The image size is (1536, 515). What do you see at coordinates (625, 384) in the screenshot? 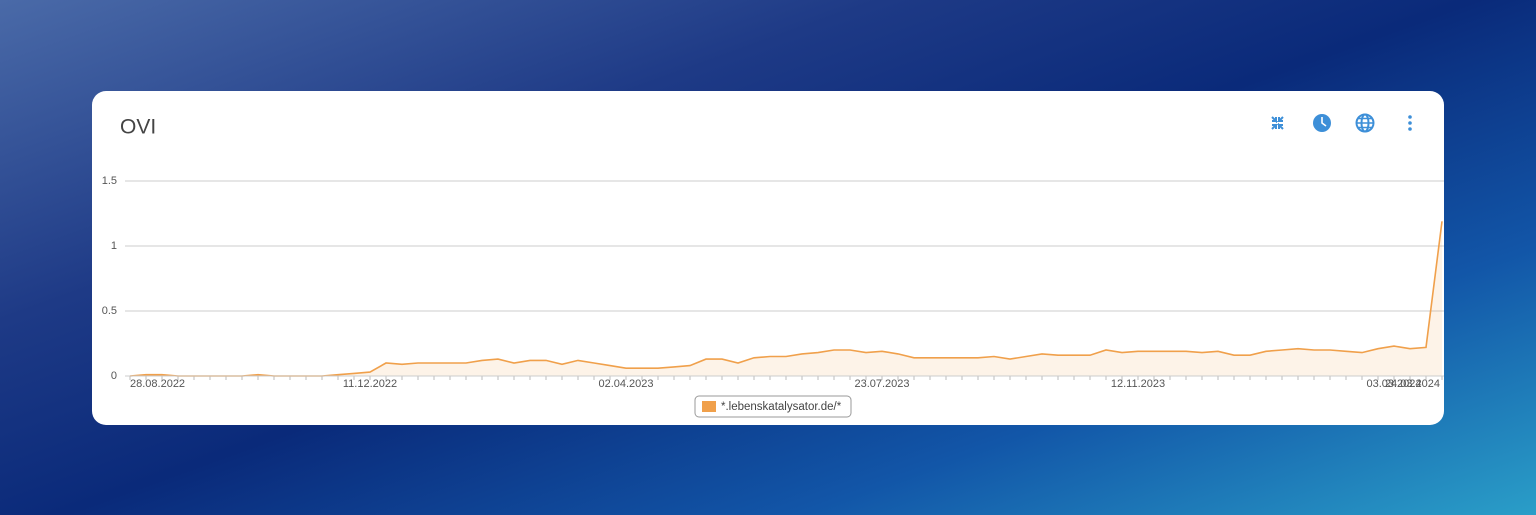
I see `x-tick-label: 02.04.2023` at bounding box center [625, 384].